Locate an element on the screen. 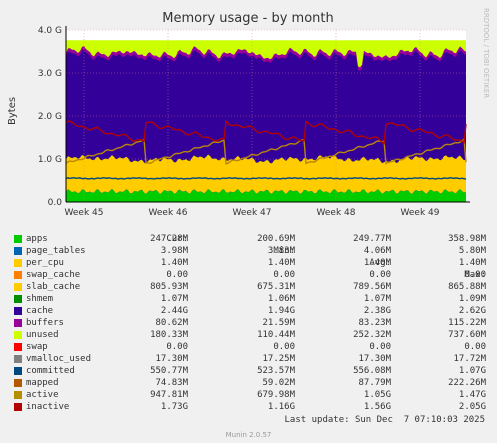 The width and height of the screenshot is (497, 443). legend-value-avg: 4.06M is located at coordinates (377, 251).